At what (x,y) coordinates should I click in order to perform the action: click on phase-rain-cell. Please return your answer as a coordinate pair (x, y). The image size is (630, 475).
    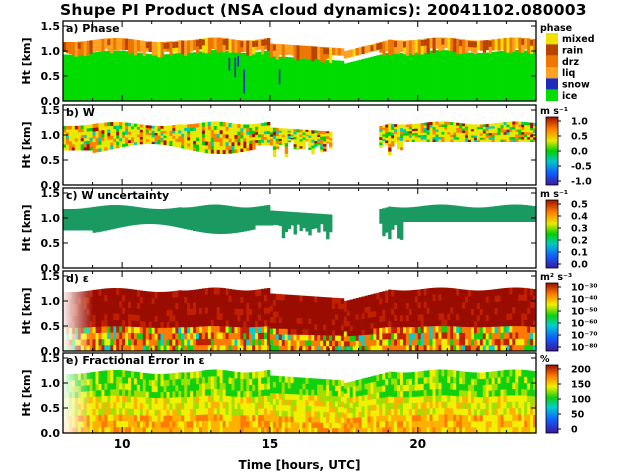
    Looking at the image, I should click on (487, 44).